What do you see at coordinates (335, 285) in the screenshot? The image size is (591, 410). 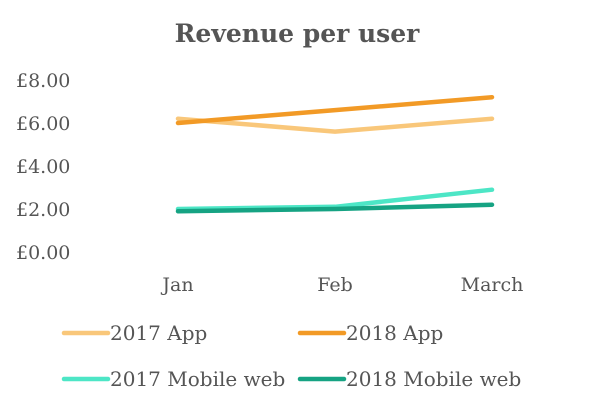 I see `x-tick-label: Feb` at bounding box center [335, 285].